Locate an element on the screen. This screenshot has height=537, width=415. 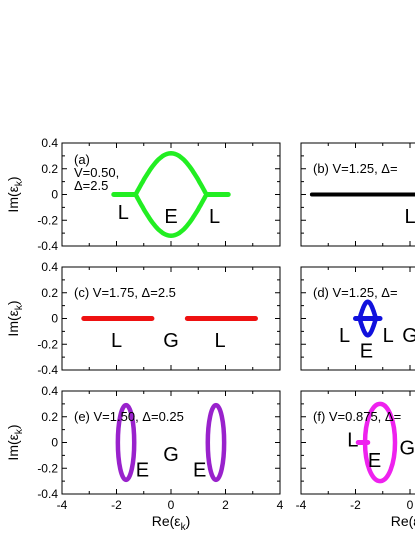
x-tick-label: 2 is located at coordinates (225, 505).